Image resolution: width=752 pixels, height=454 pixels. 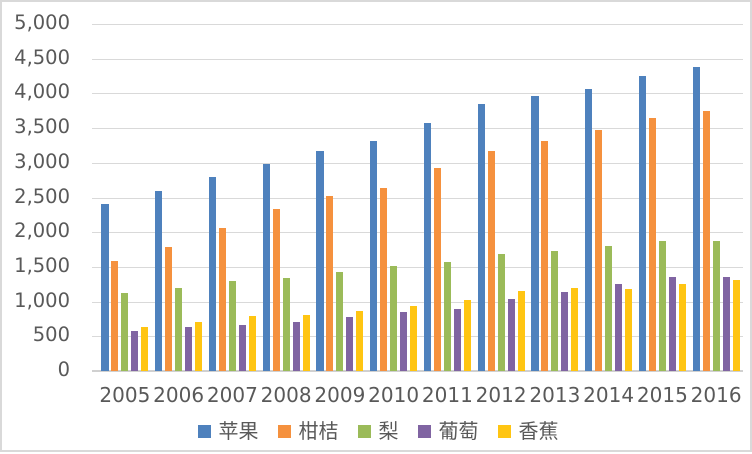 I want to click on bar-苹果-2011, so click(x=427, y=246).